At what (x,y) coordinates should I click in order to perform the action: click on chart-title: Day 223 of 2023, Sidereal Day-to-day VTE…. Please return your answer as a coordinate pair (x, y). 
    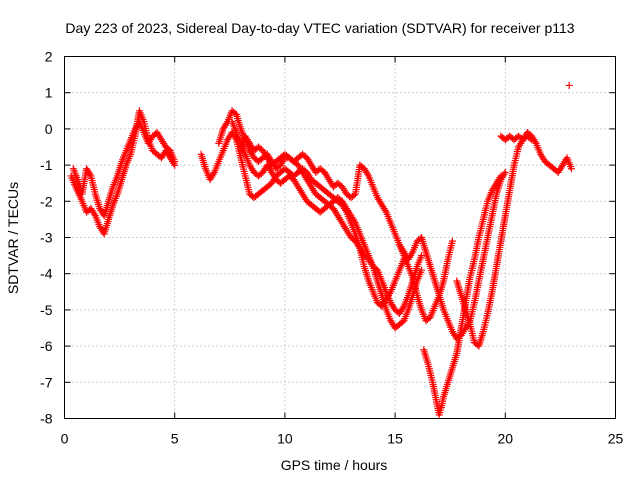
    Looking at the image, I should click on (319, 28).